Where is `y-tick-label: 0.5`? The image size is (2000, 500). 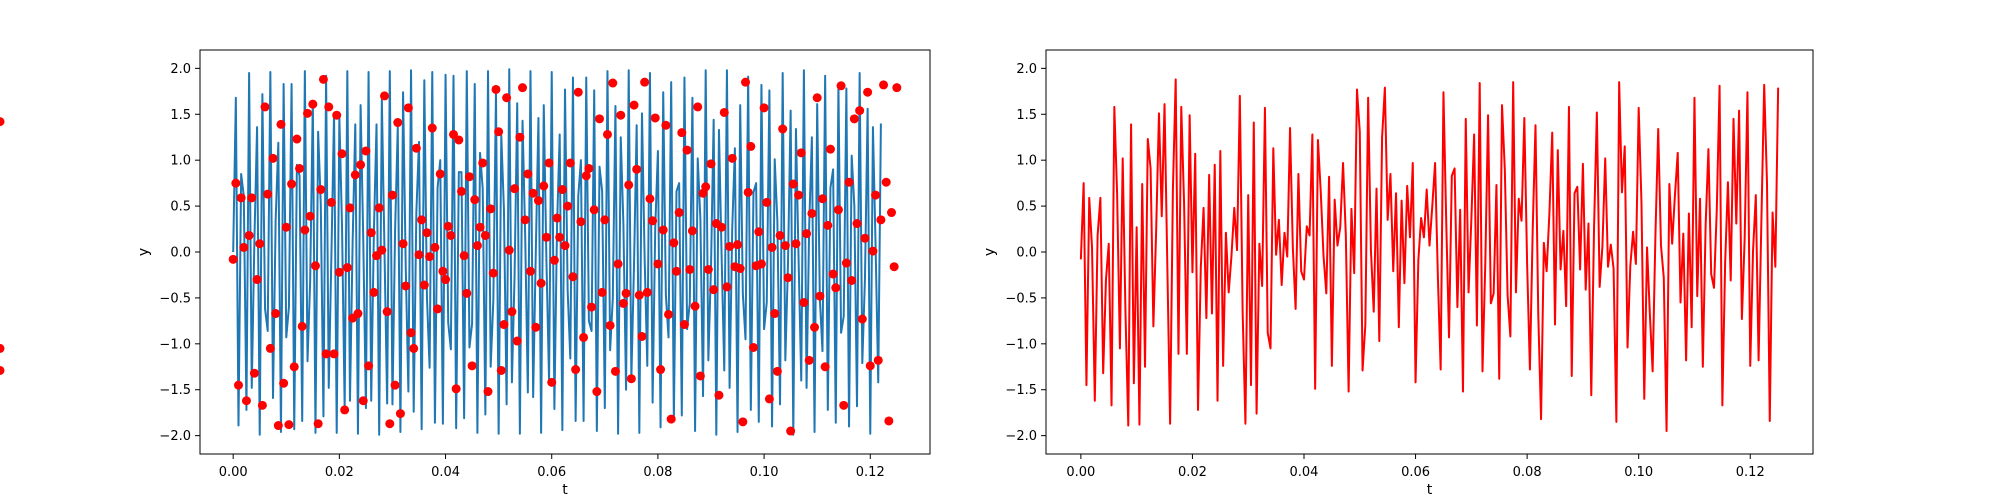
y-tick-label: 0.5 is located at coordinates (1026, 207).